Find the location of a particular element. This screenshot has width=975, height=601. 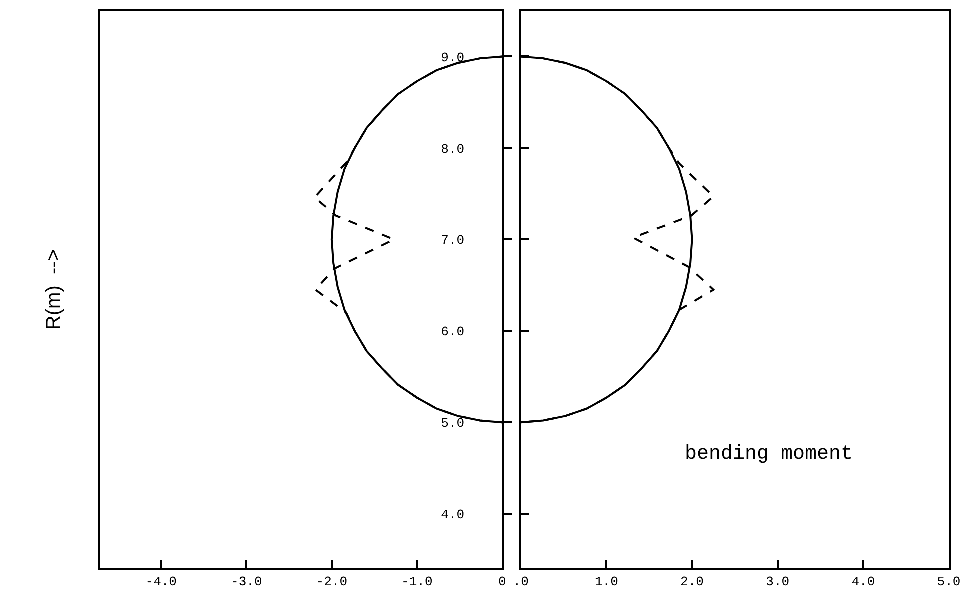

x-tick-label: -3.0 is located at coordinates (246, 582).